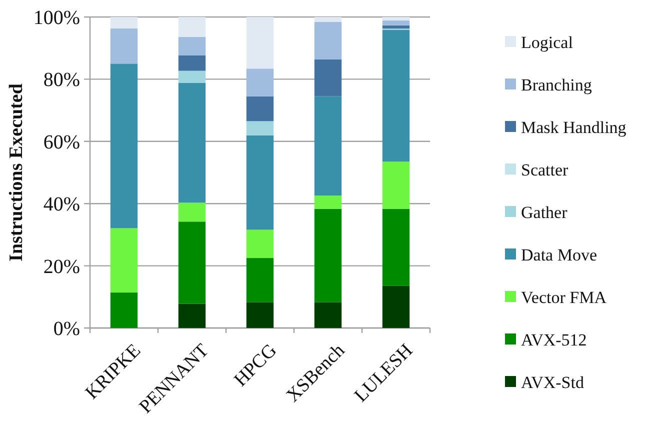  I want to click on y-tick-label: 40%, so click(61, 205).